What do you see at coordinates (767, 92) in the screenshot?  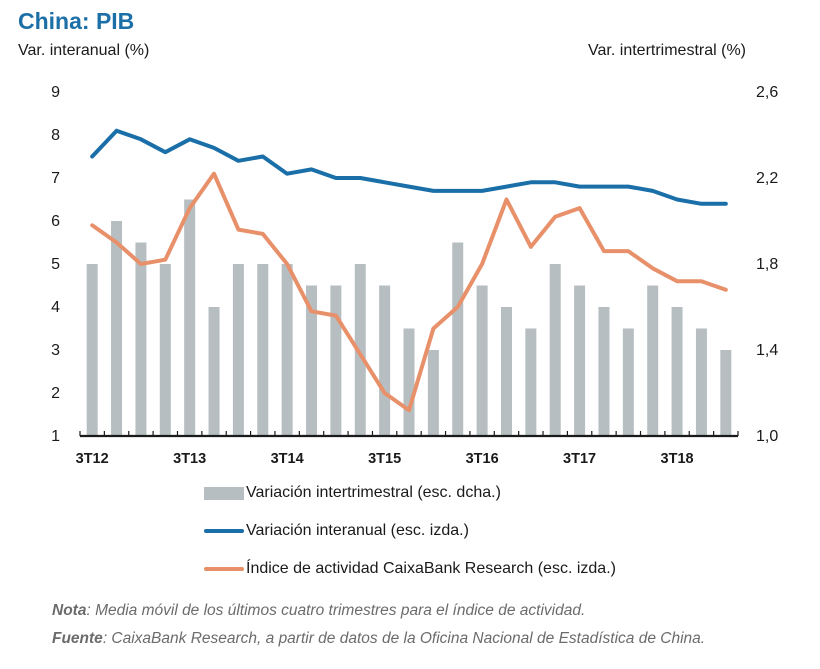 I see `right-tick-label: 2,6` at bounding box center [767, 92].